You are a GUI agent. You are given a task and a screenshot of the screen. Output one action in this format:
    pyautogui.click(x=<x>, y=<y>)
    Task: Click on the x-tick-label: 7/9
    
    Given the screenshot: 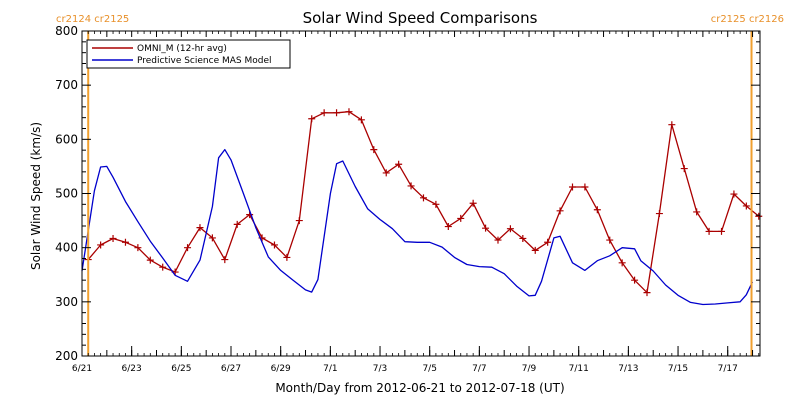 What is the action you would take?
    pyautogui.click(x=529, y=369)
    